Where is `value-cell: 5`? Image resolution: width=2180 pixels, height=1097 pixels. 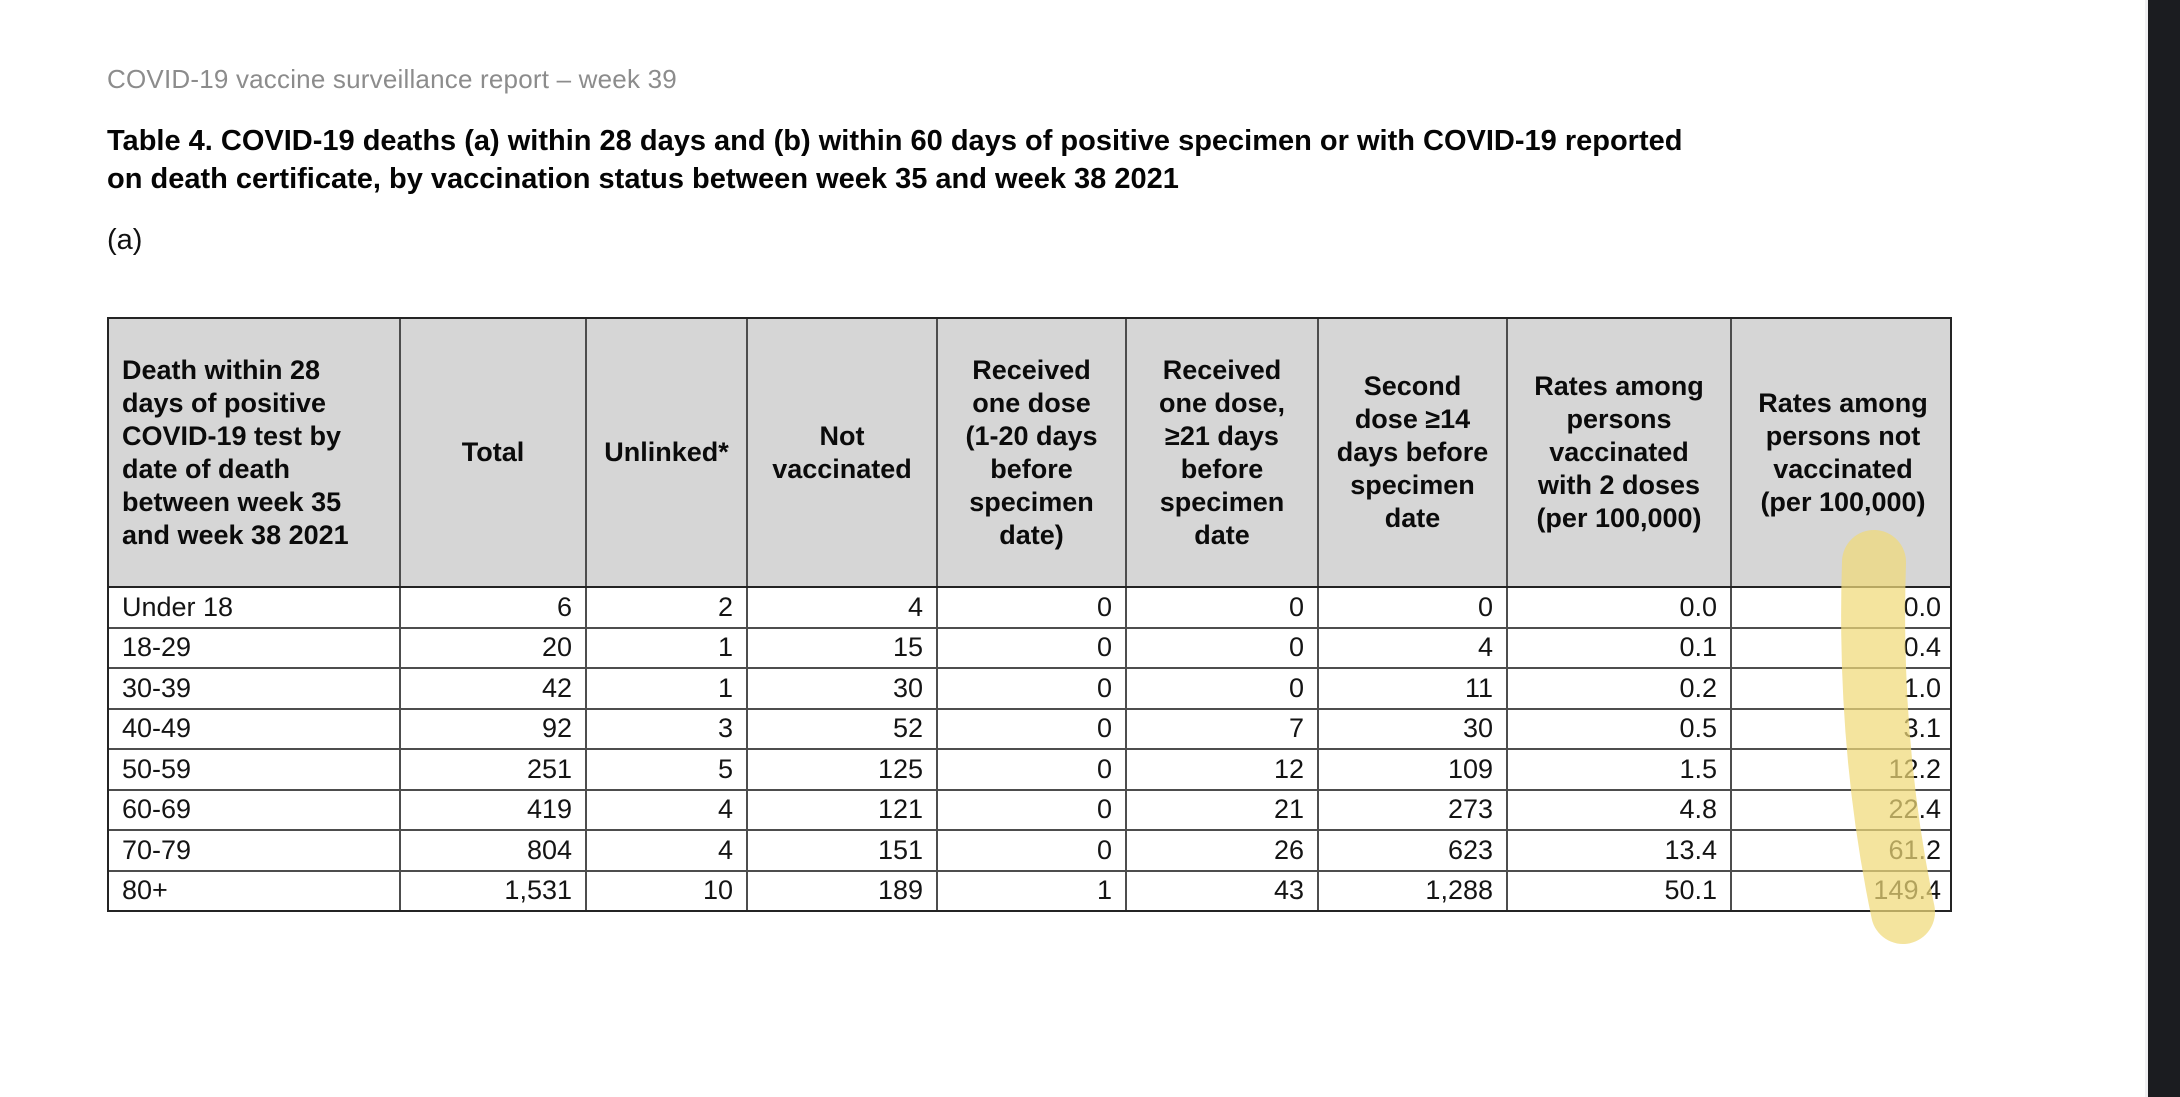 value-cell: 5 is located at coordinates (667, 769).